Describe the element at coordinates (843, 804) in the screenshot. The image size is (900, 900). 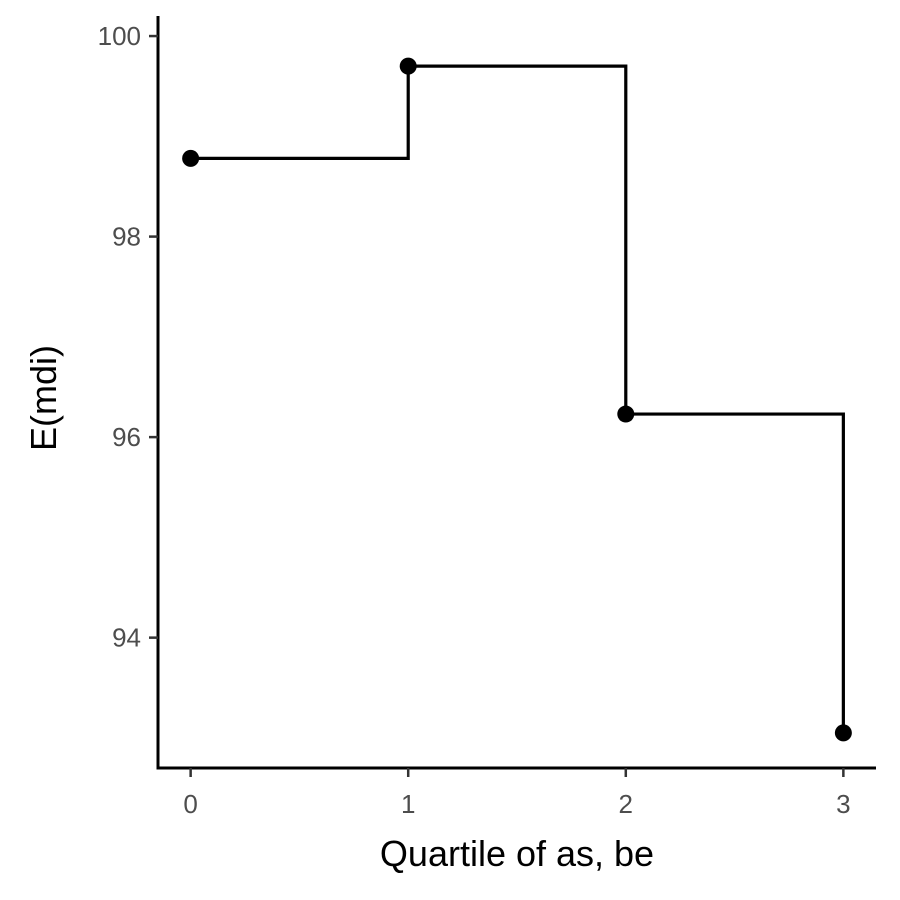
I see `x-tick-label: 3` at that location.